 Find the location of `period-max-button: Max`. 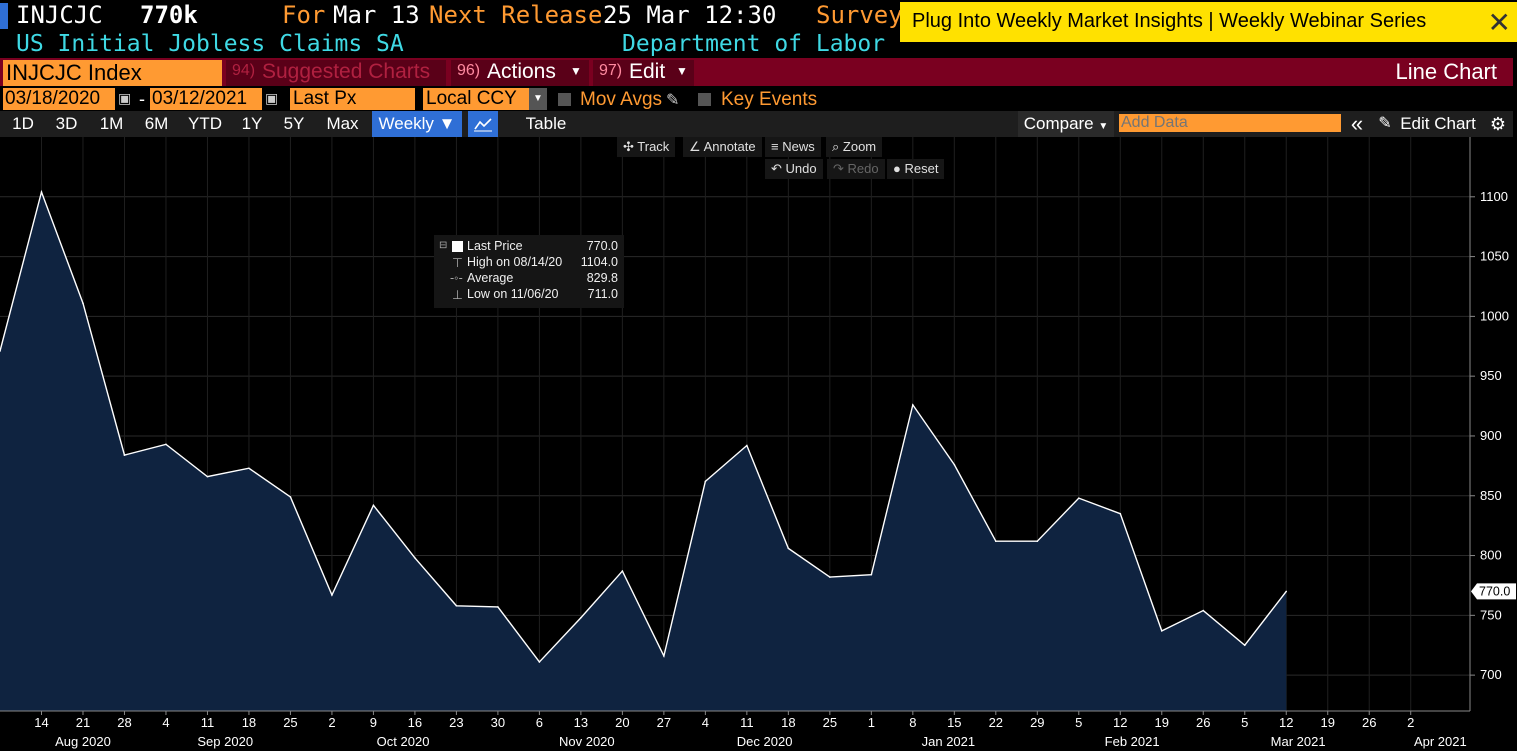

period-max-button: Max is located at coordinates (342, 123).